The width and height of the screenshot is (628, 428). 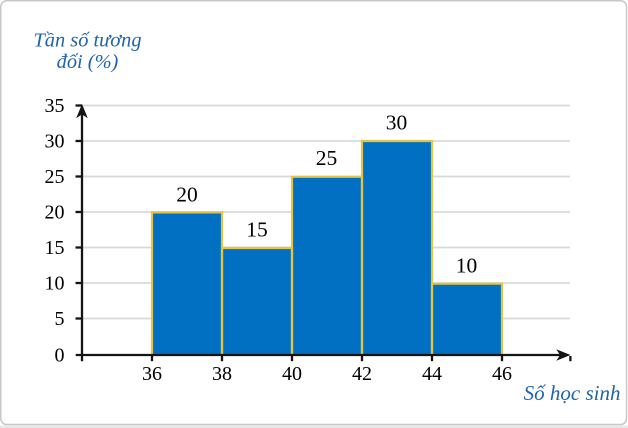 What do you see at coordinates (432, 374) in the screenshot?
I see `svg-text: 44` at bounding box center [432, 374].